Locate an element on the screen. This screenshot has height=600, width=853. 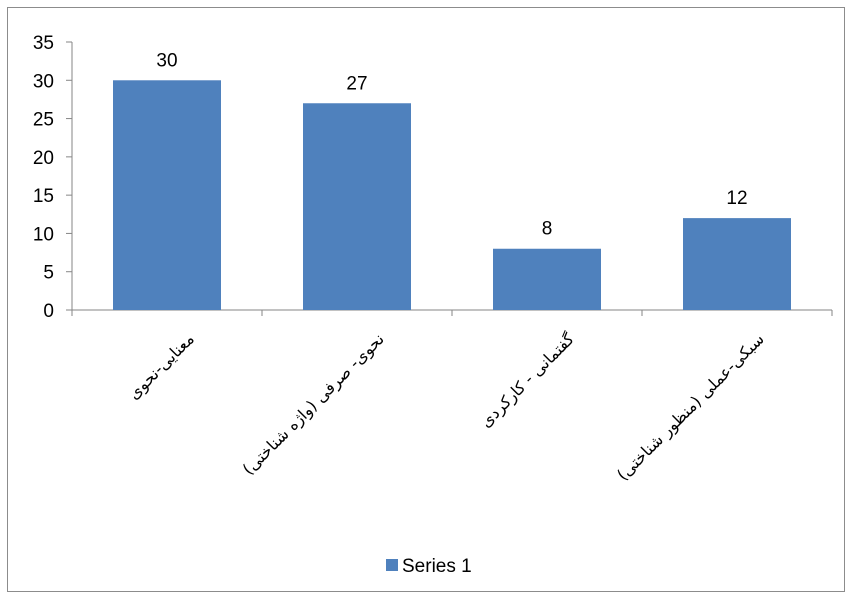
data-label: 30 is located at coordinates (166, 60).